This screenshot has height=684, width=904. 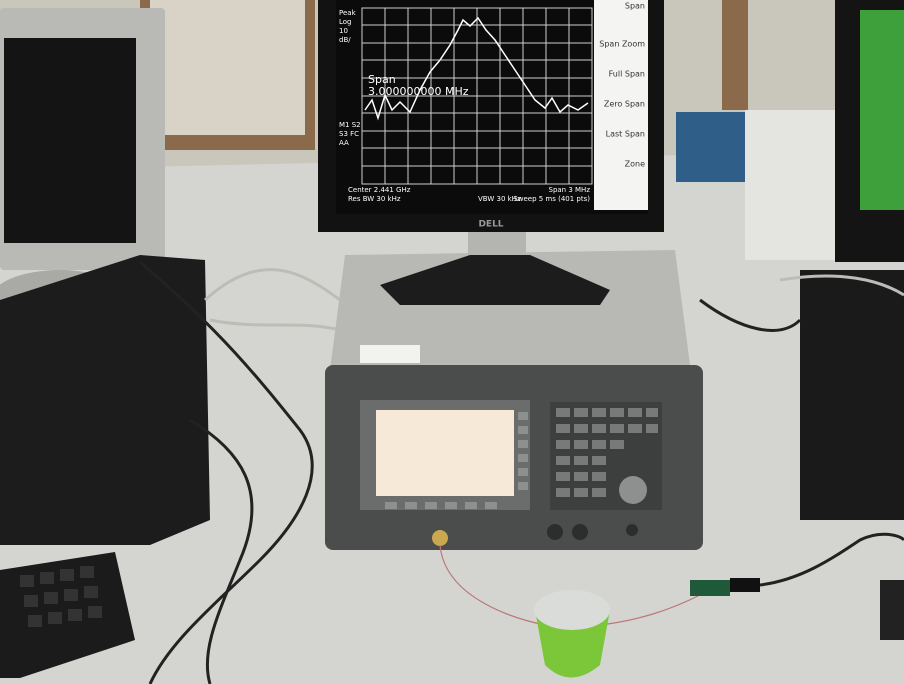 What do you see at coordinates (625, 134) in the screenshot?
I see `softkey: Last Span` at bounding box center [625, 134].